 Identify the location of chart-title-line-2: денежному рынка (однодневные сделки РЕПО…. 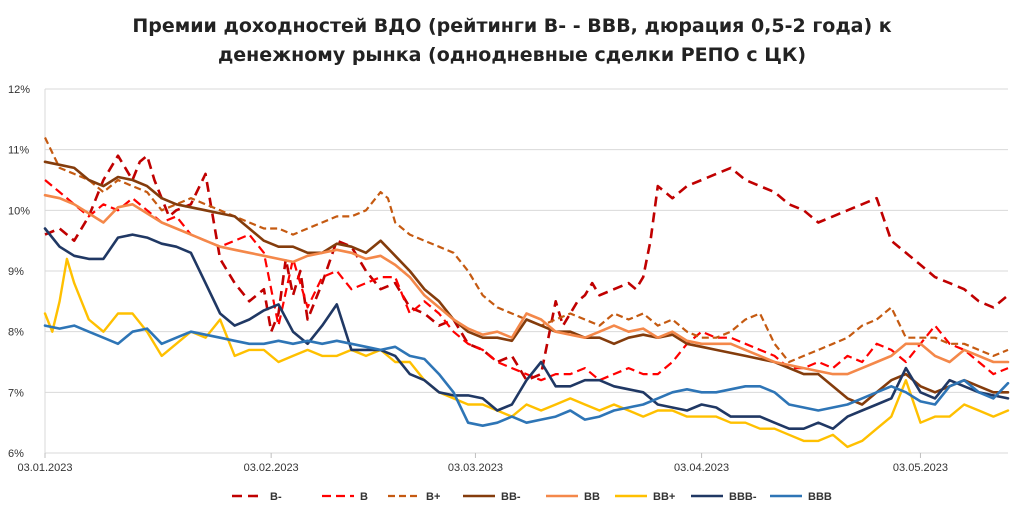
(512, 55).